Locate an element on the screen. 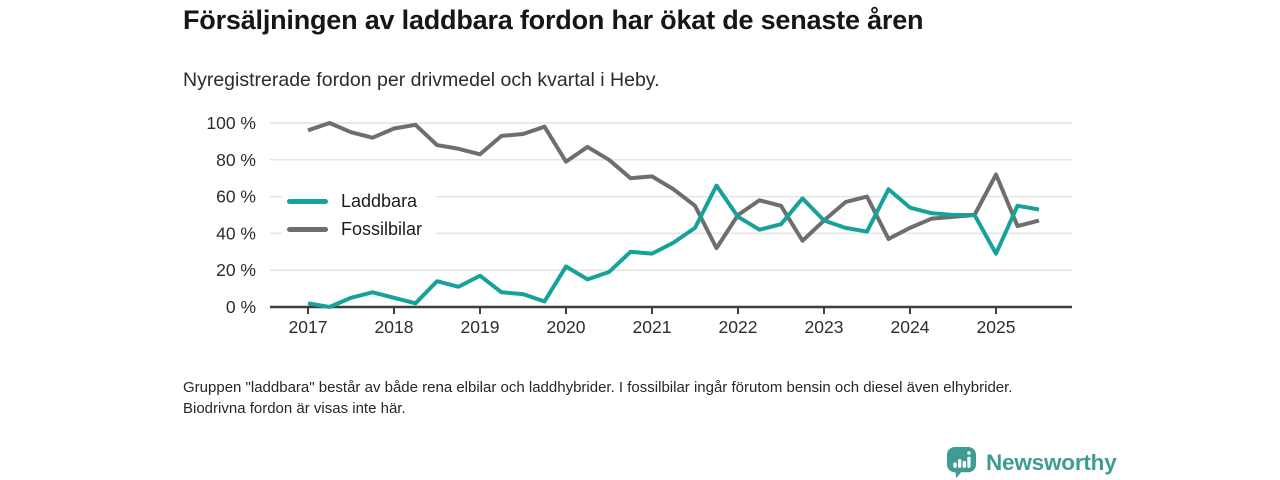 The image size is (1280, 480). y-axis-tick-label: 40 % is located at coordinates (236, 233).